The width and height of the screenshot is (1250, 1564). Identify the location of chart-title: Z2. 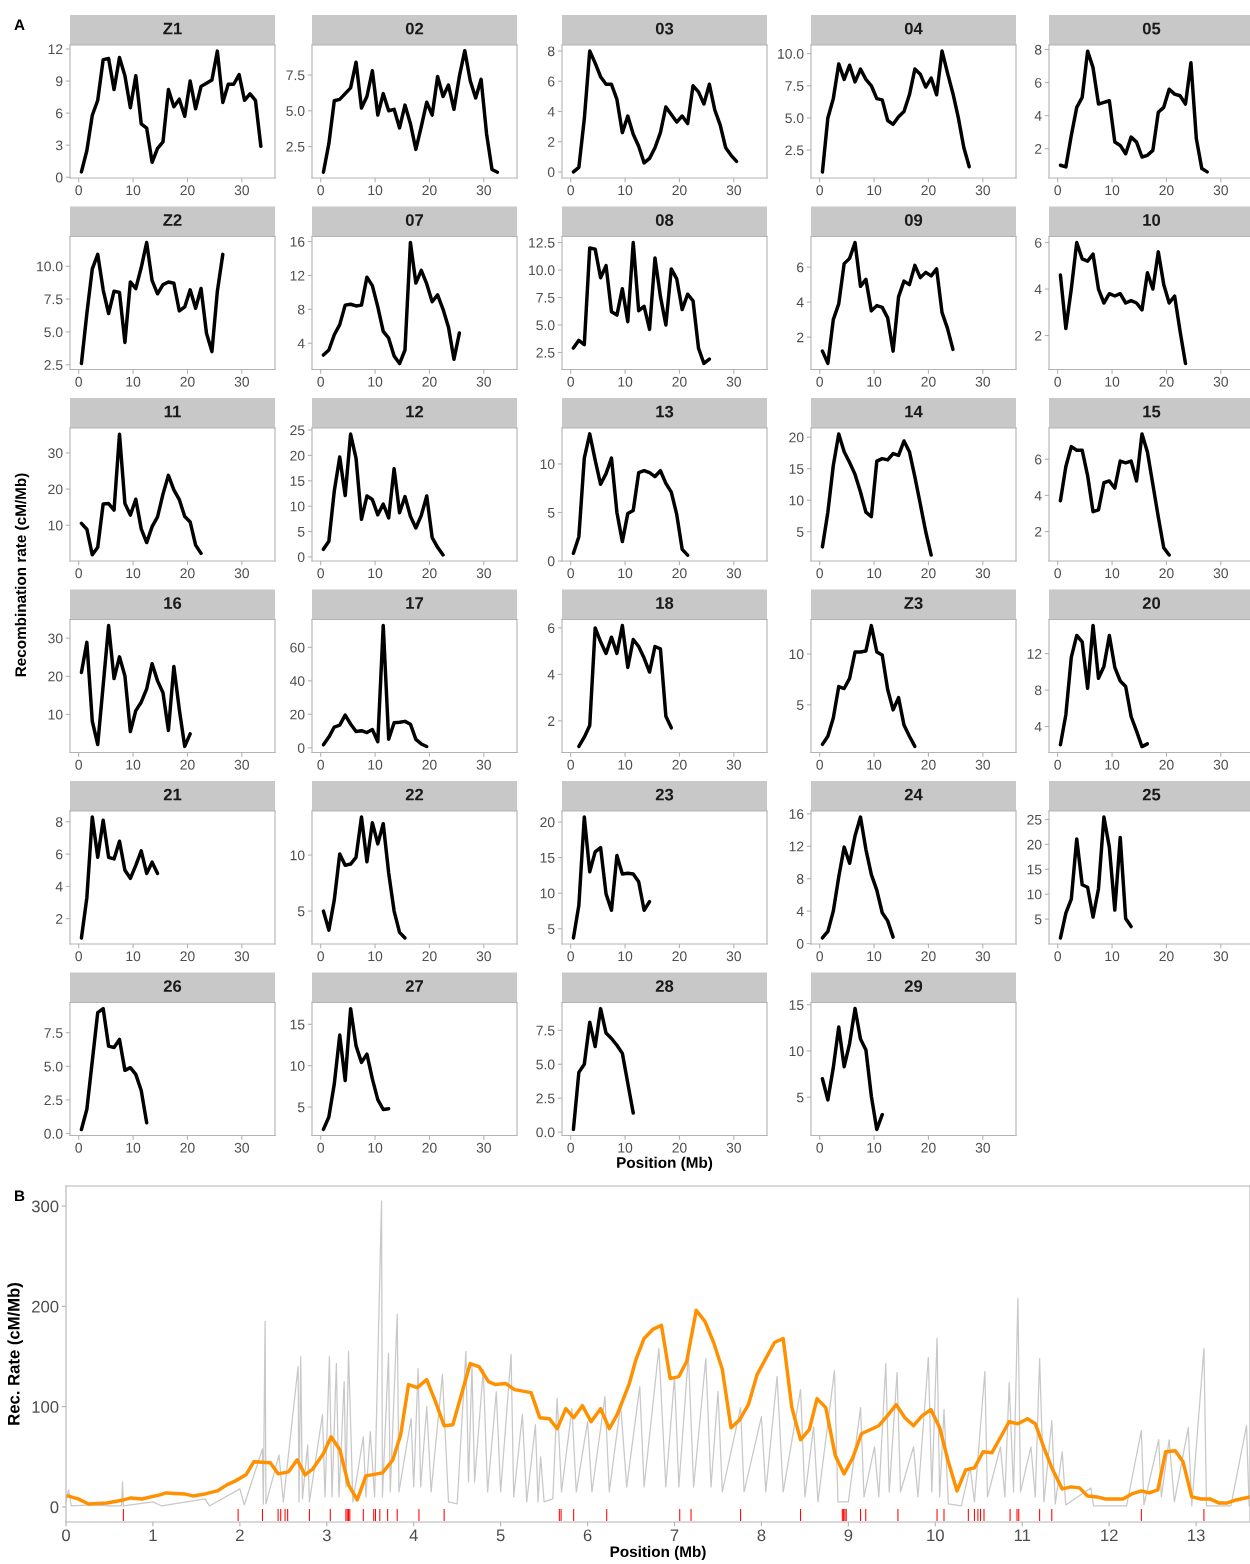
(172, 220).